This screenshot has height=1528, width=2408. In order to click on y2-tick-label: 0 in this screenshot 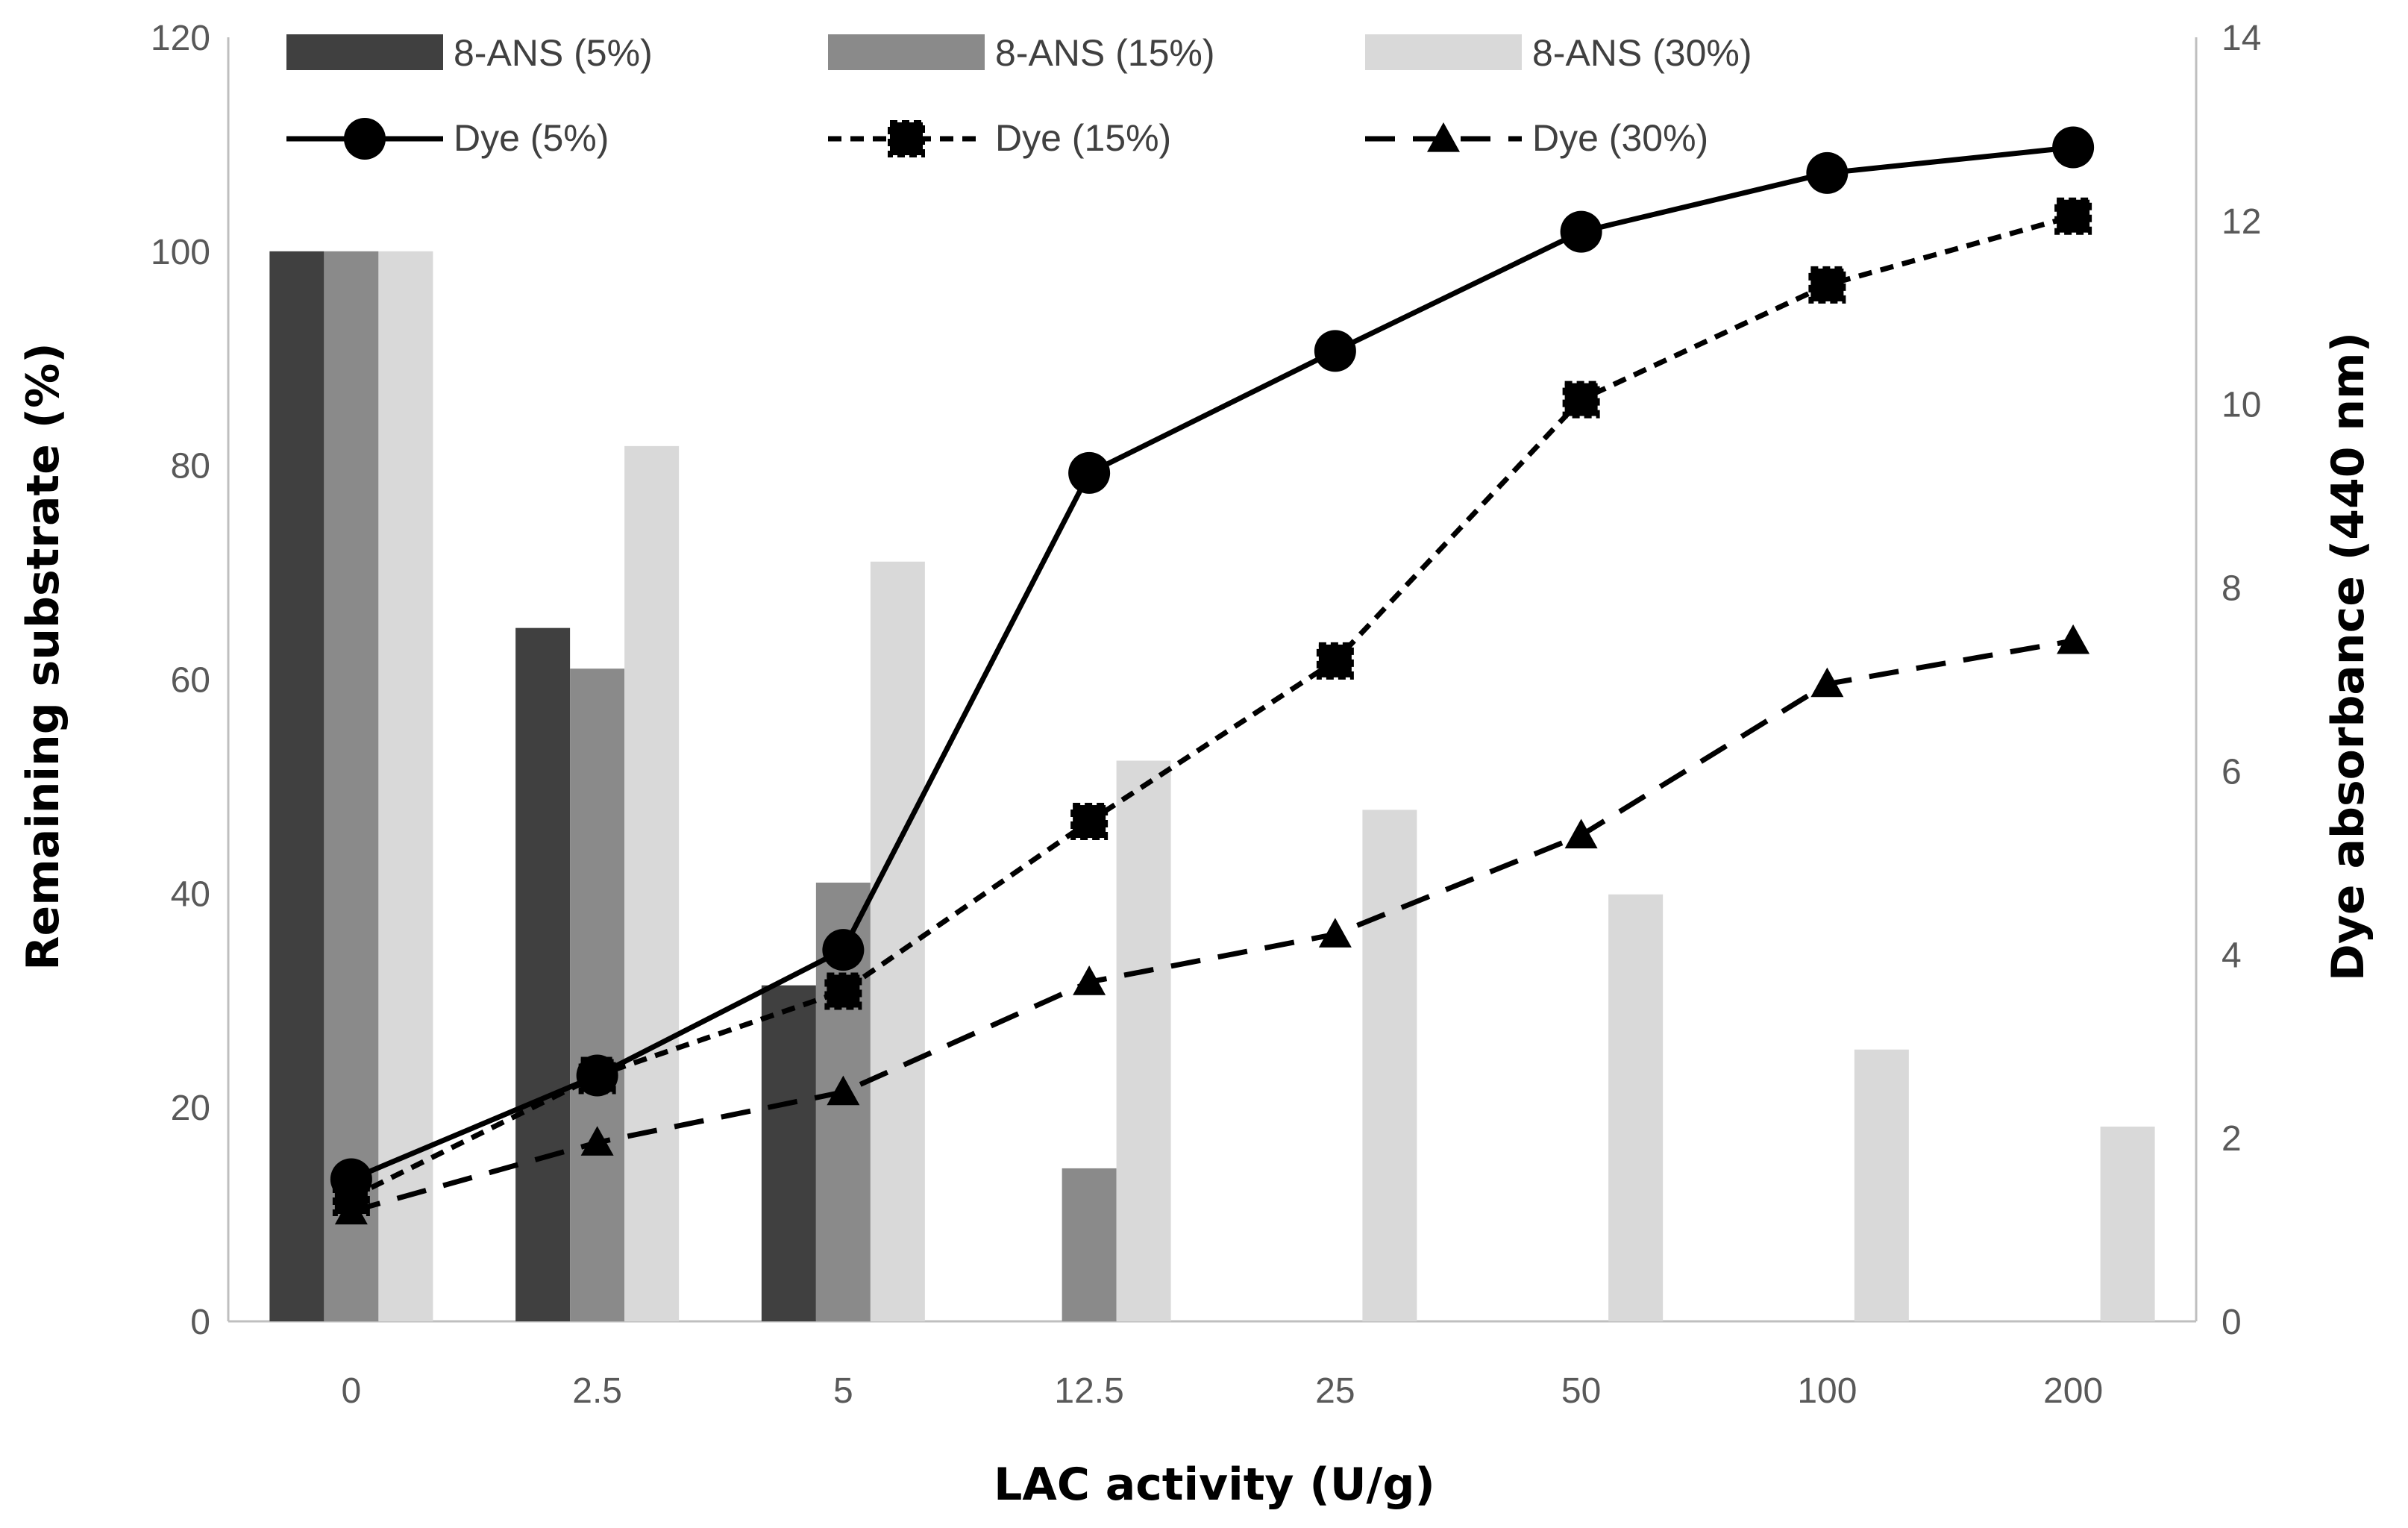, I will do `click(2232, 1323)`.